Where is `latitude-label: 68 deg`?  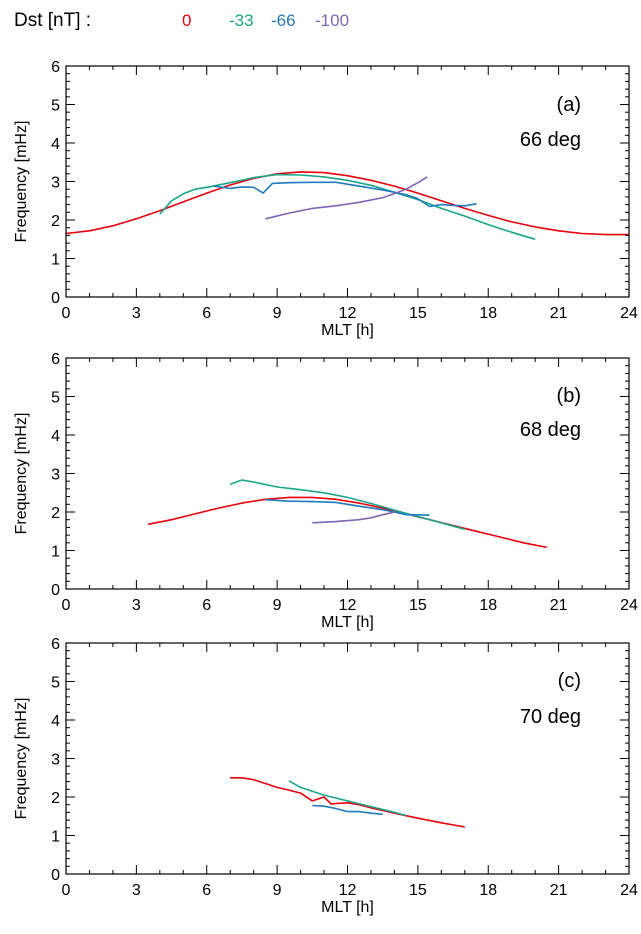
latitude-label: 68 deg is located at coordinates (550, 430).